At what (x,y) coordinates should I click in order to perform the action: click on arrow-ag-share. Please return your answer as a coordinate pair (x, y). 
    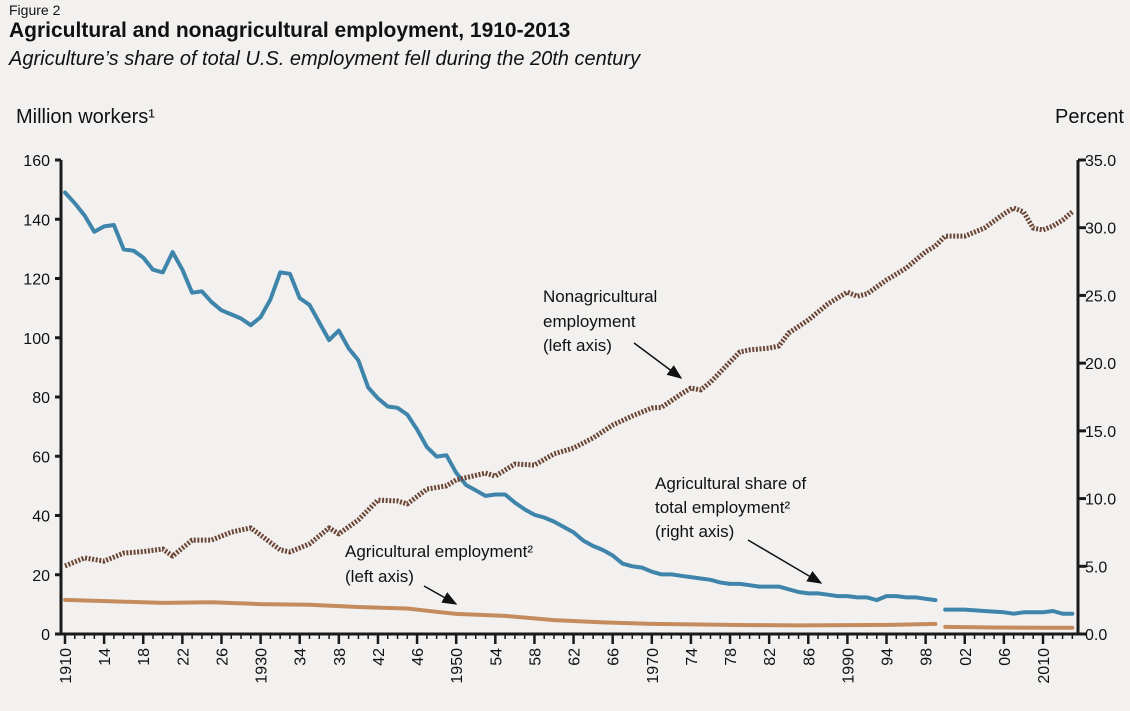
    Looking at the image, I should click on (785, 561).